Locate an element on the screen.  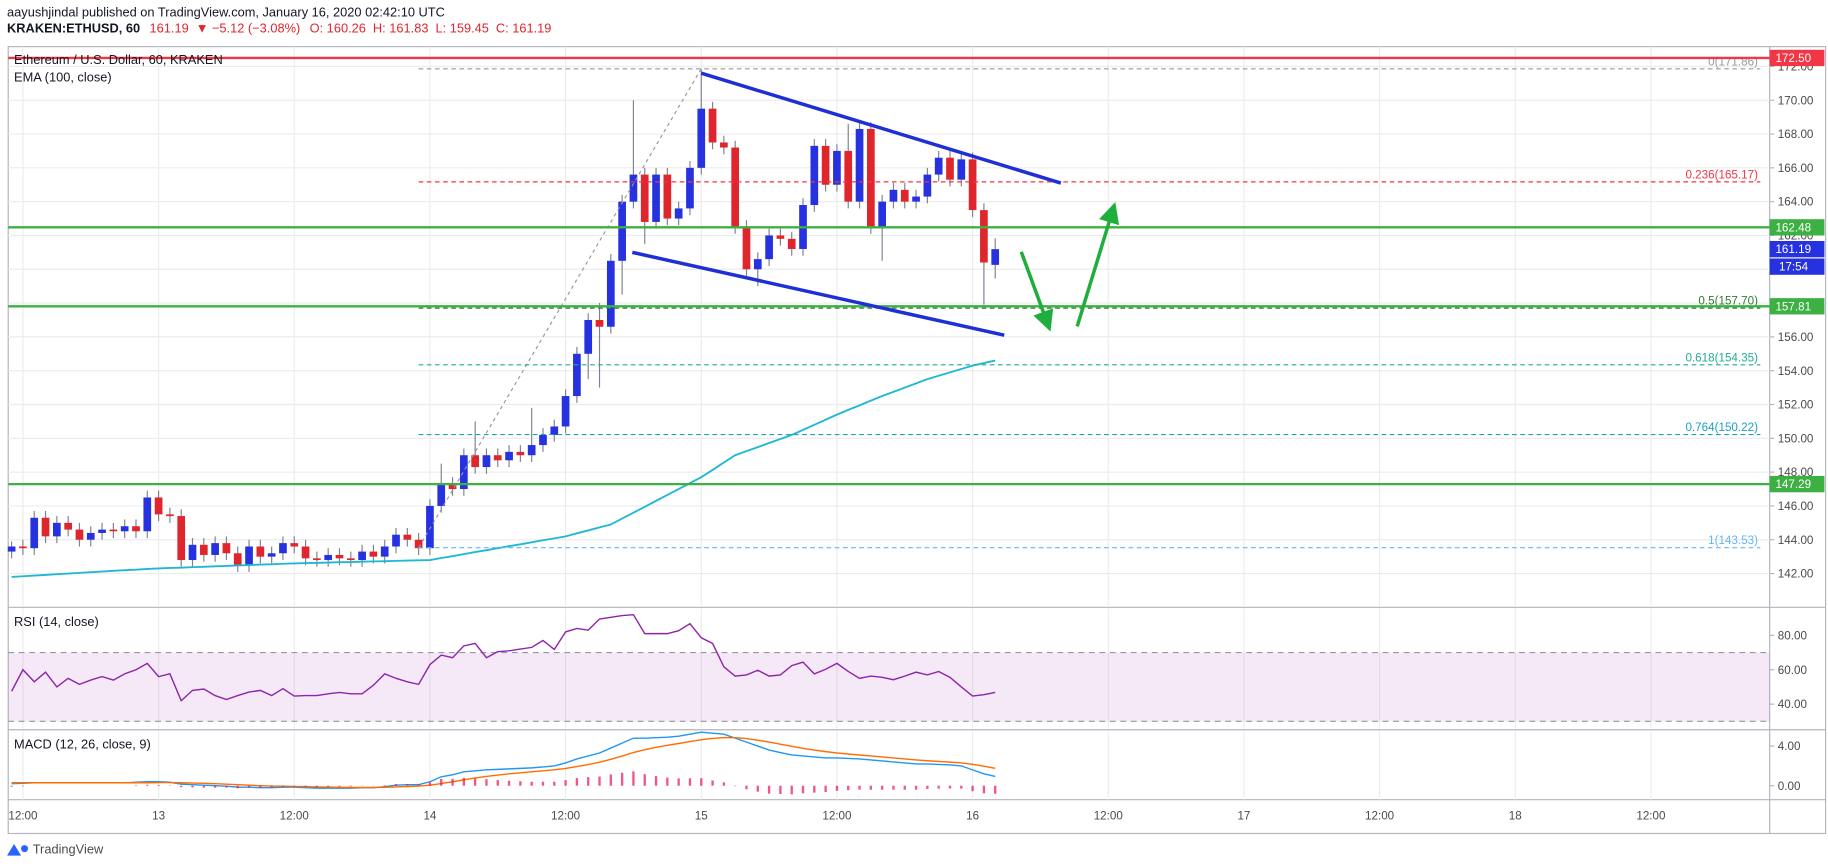
x-tick-label: 13 is located at coordinates (158, 816).